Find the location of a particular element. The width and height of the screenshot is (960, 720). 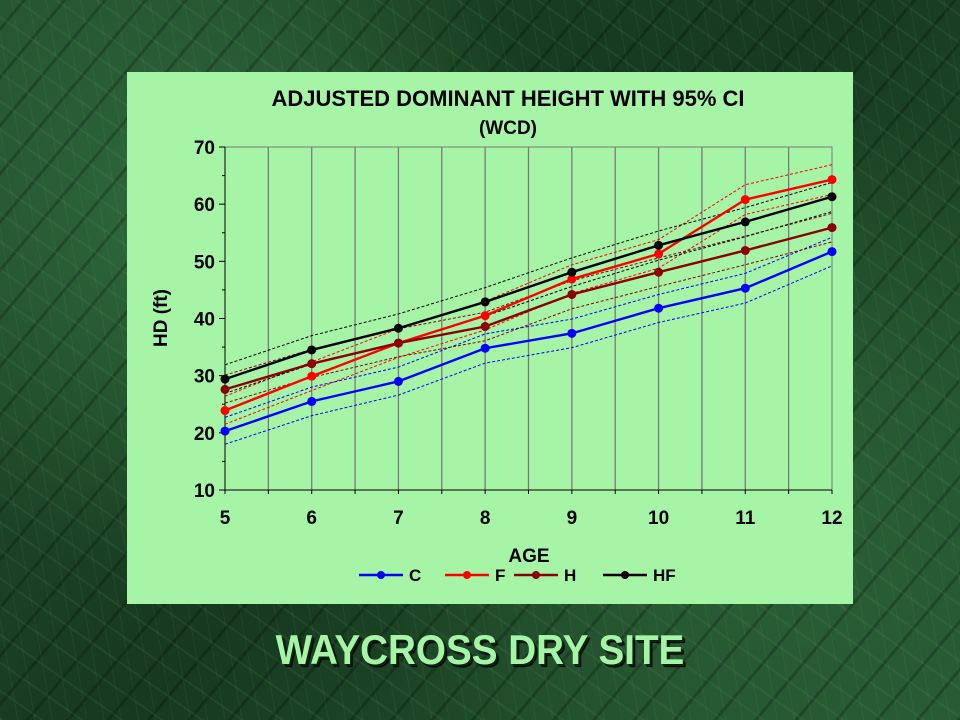

chart-title: ADJUSTED DOMINANT HEIGHT WITH 95% CI is located at coordinates (507, 98).